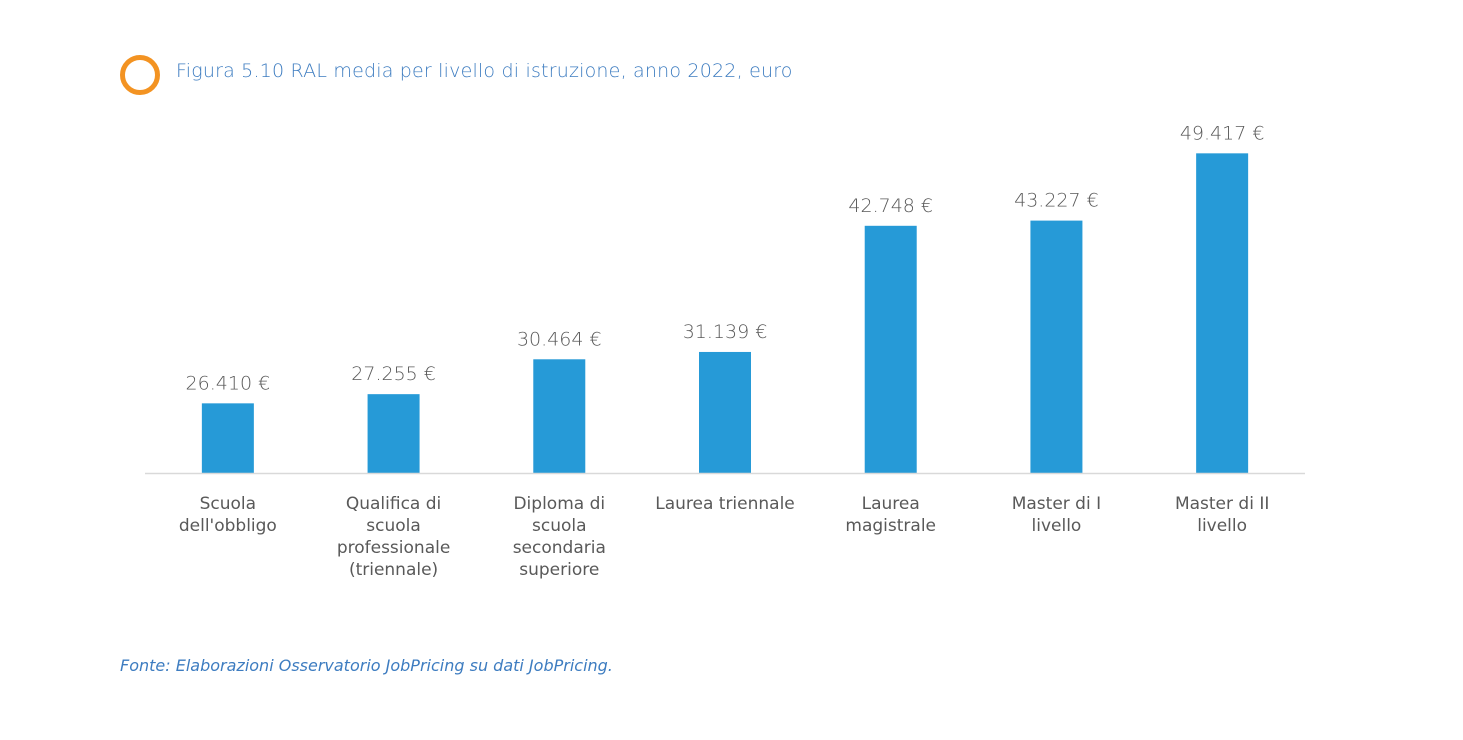 This screenshot has height=740, width=1463. Describe the element at coordinates (1222, 504) in the screenshot. I see `x-tick-label: Master di II` at that location.